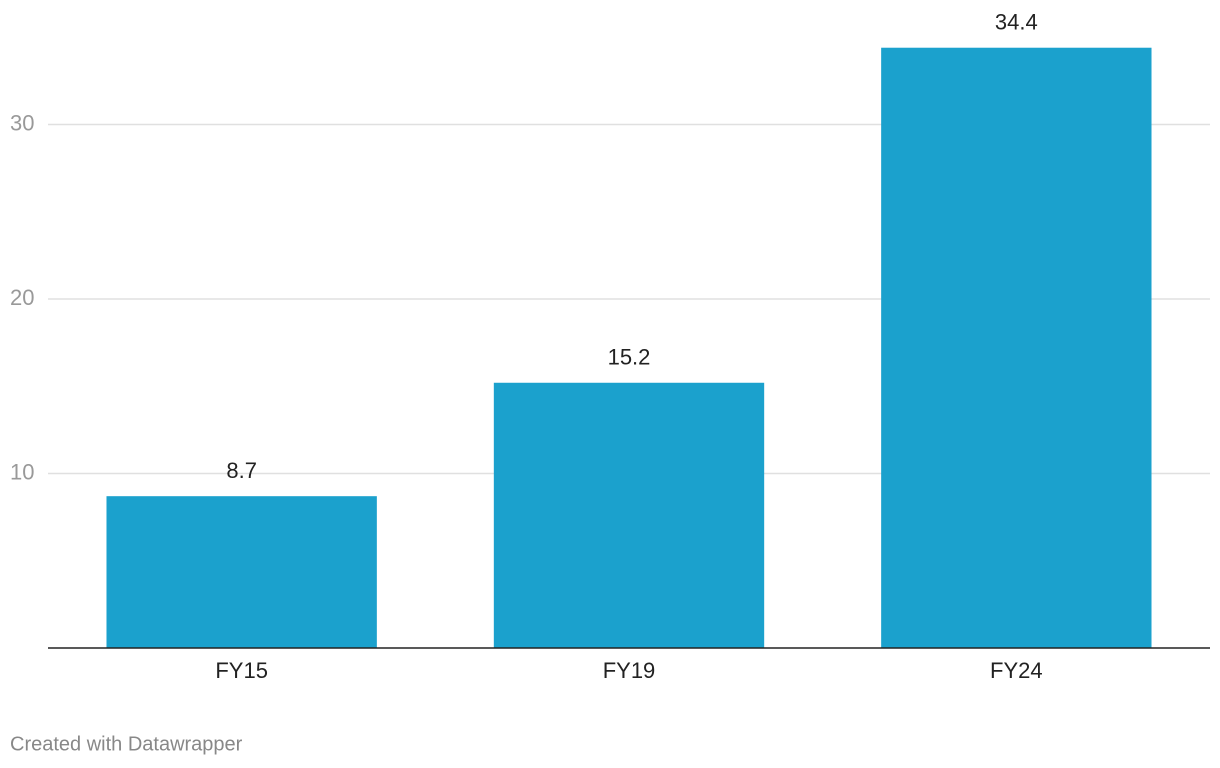 This screenshot has height=768, width=1220. What do you see at coordinates (629, 357) in the screenshot?
I see `value-label: 15.2` at bounding box center [629, 357].